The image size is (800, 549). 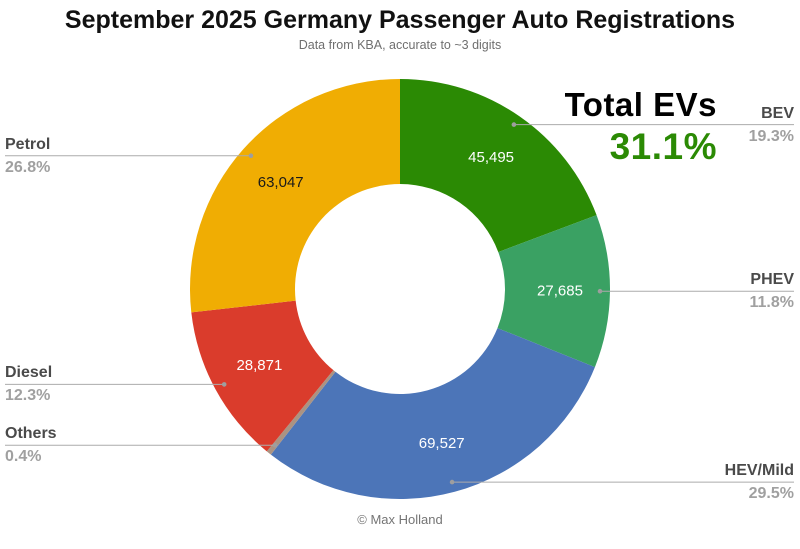 I want to click on slice-value-petrol: 63,047, so click(x=281, y=182).